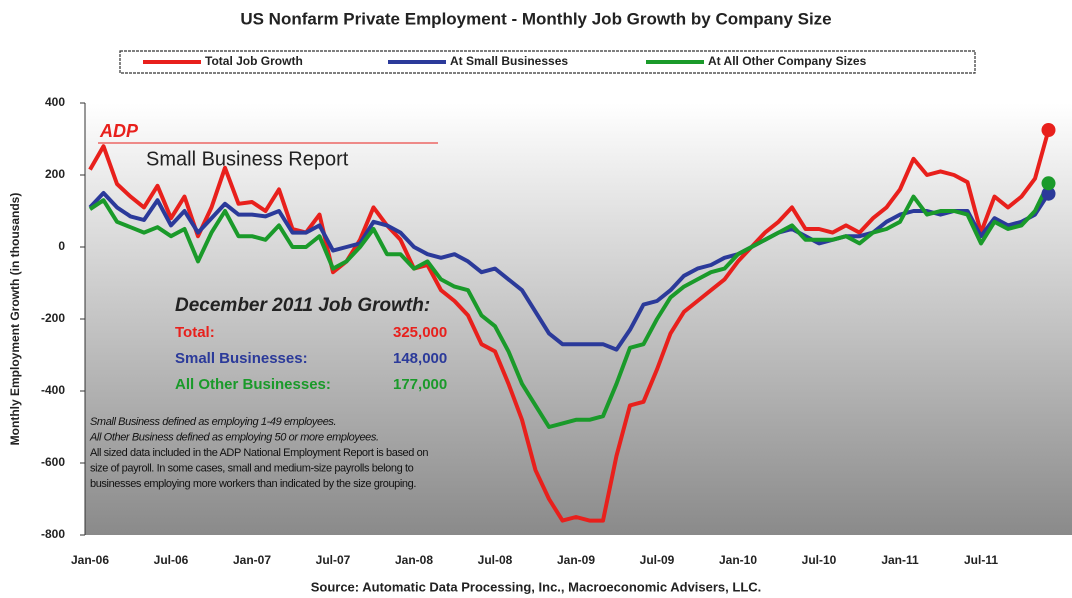 Image resolution: width=1072 pixels, height=598 pixels. I want to click on x-tick-label: Jul-10, so click(819, 560).